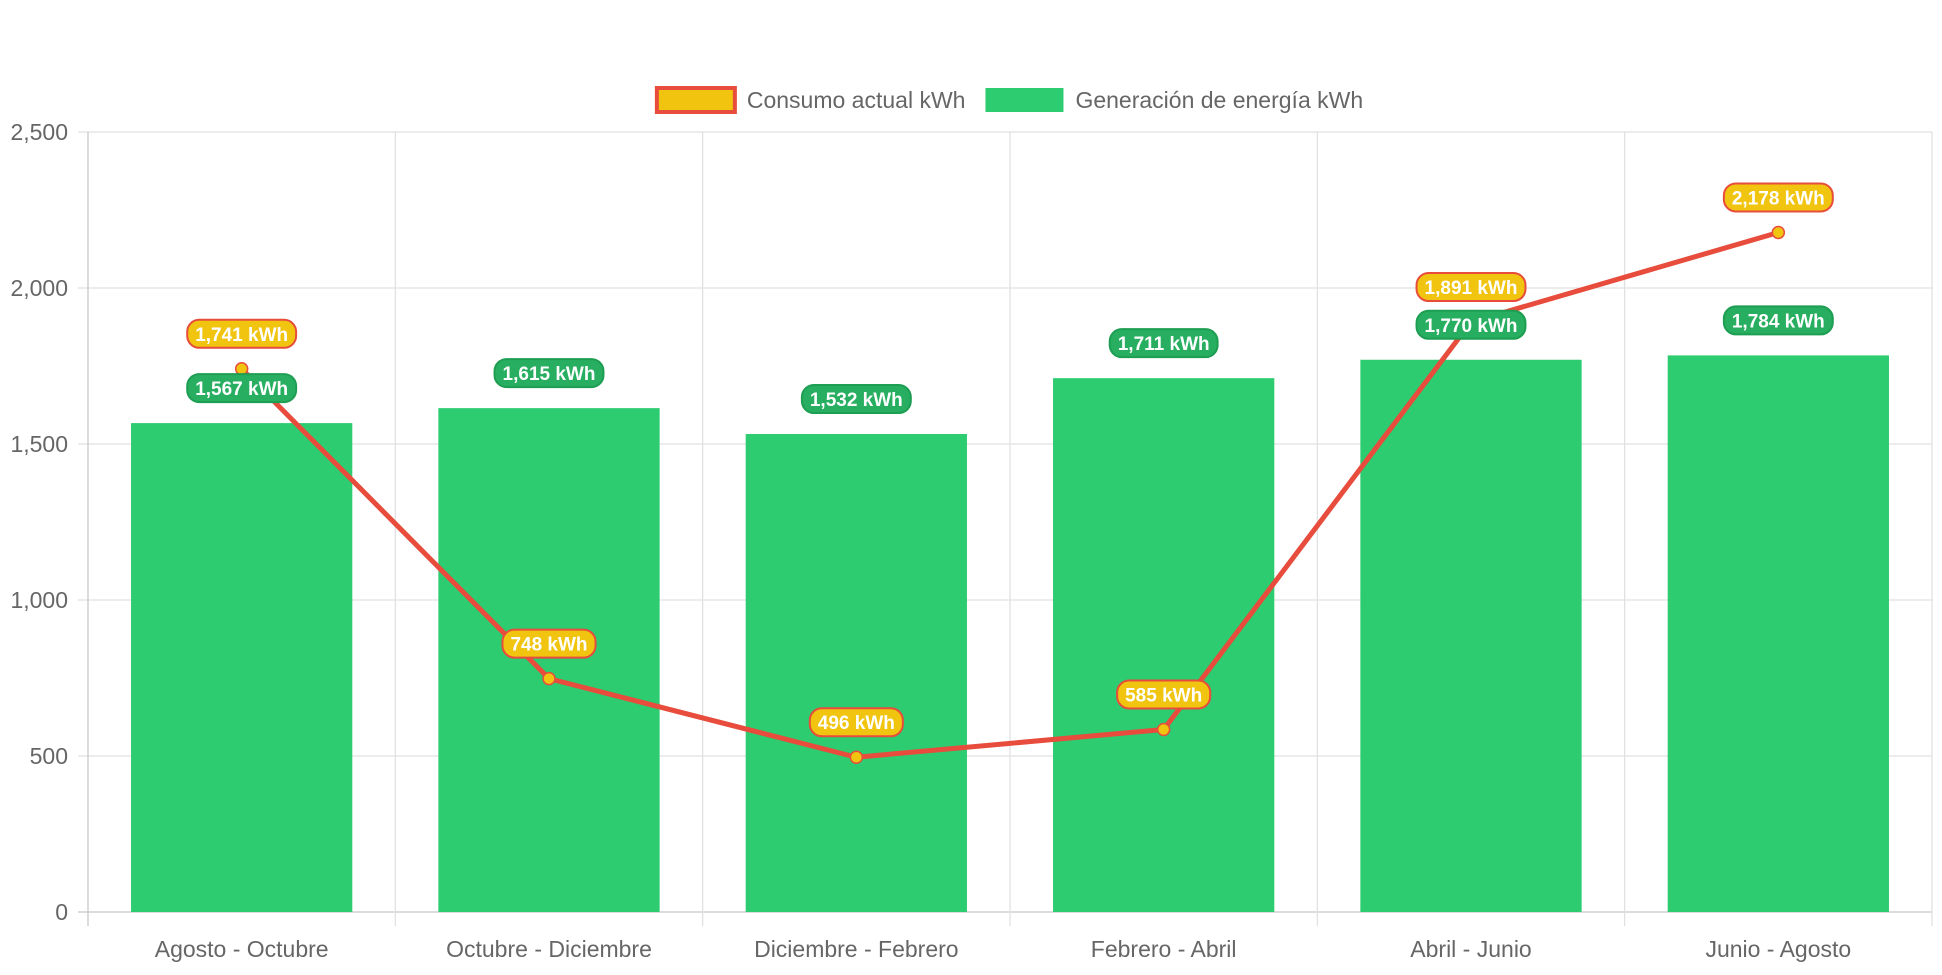  I want to click on x-tick-label: Diciembre - Febrero, so click(856, 949).